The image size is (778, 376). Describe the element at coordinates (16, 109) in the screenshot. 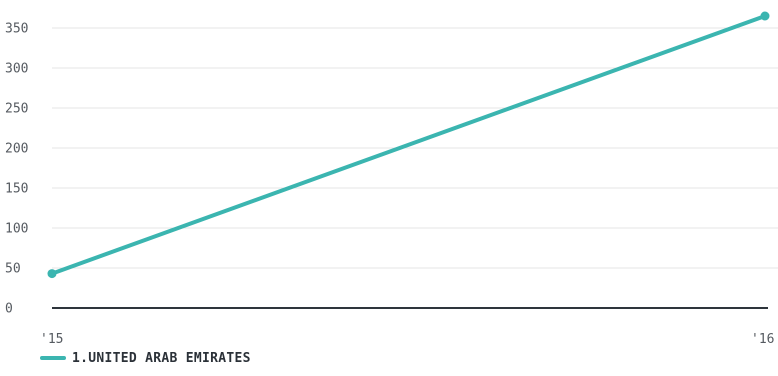

I see `y-tick-label: 250` at that location.